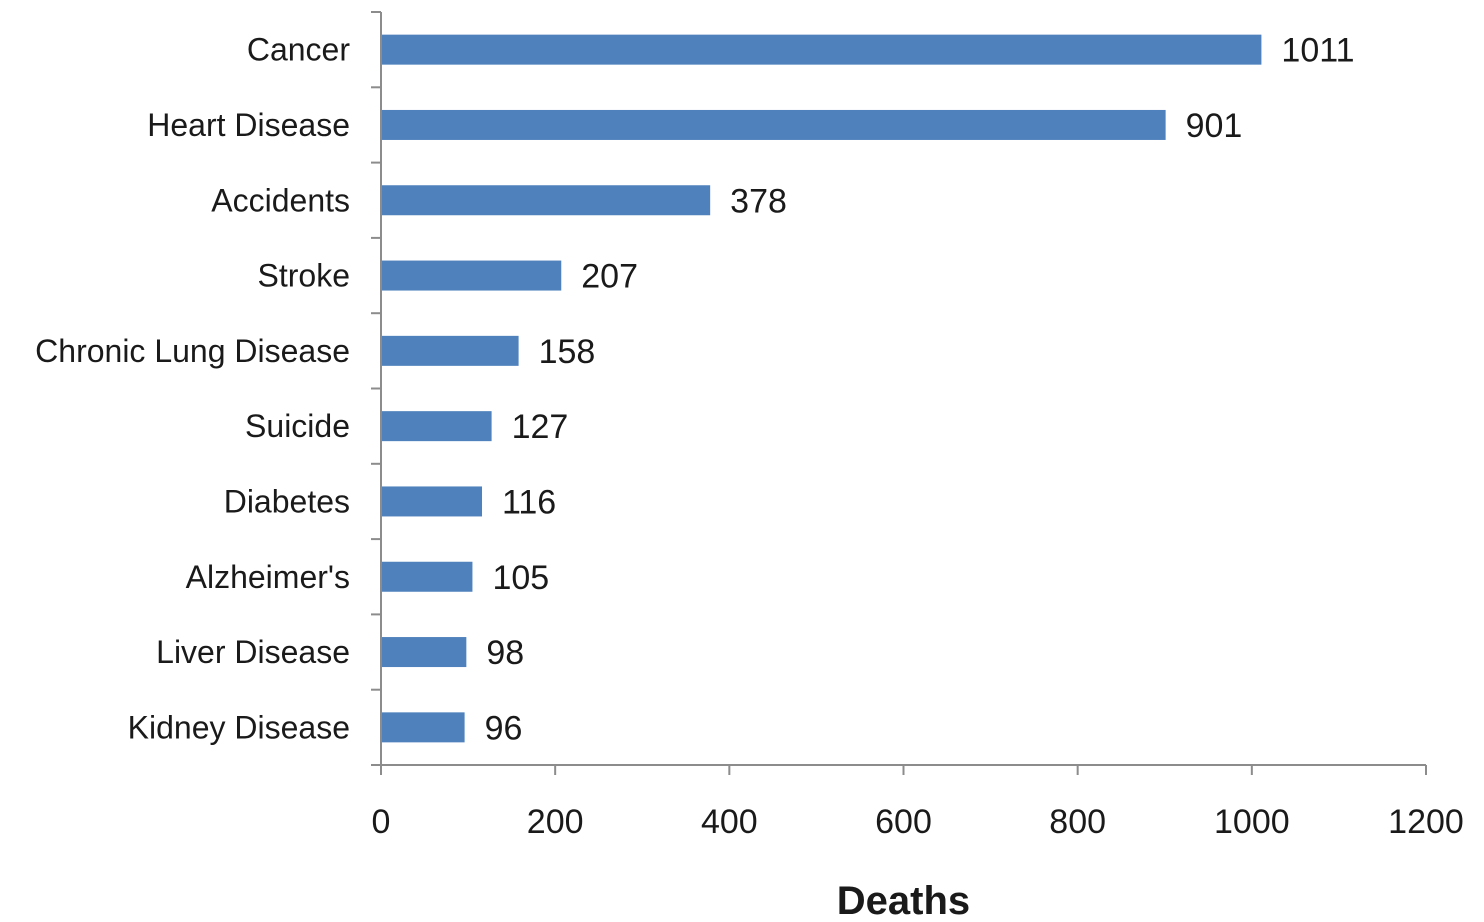 This screenshot has width=1484, height=922. I want to click on category-label-alzheimer-s: Alzheimer's, so click(268, 577).